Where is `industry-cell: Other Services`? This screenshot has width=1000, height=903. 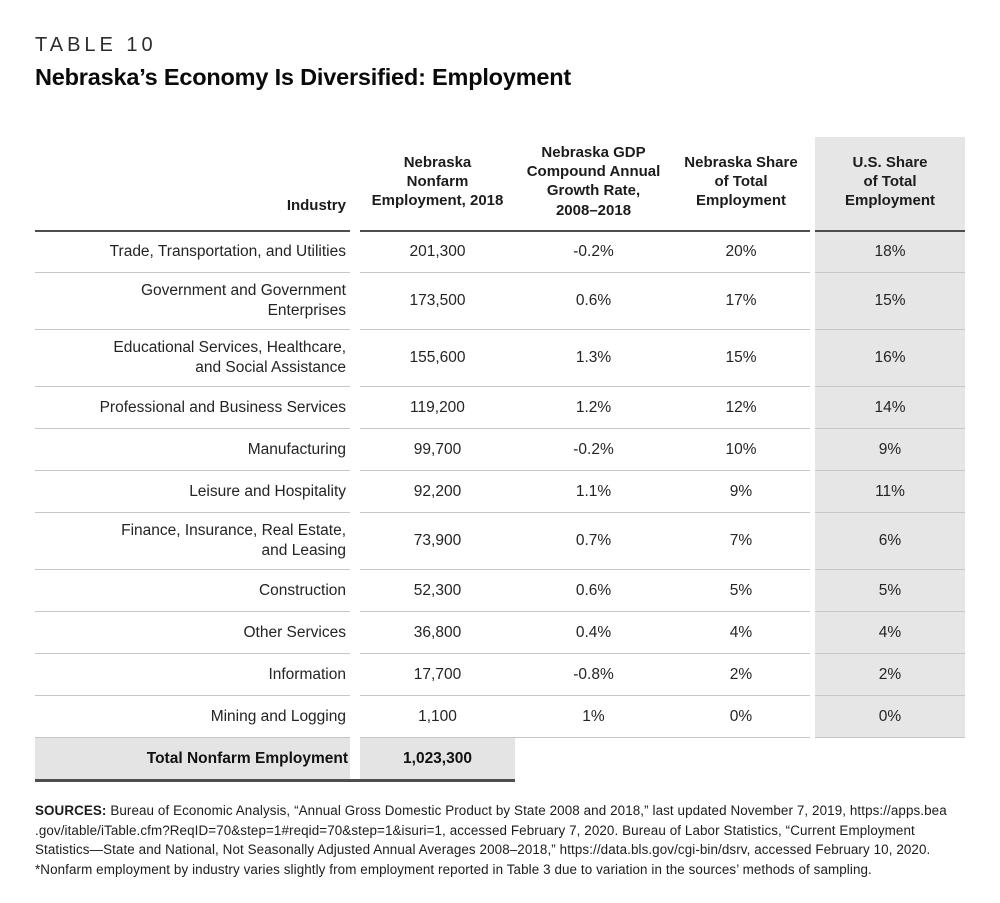
industry-cell: Other Services is located at coordinates (192, 633).